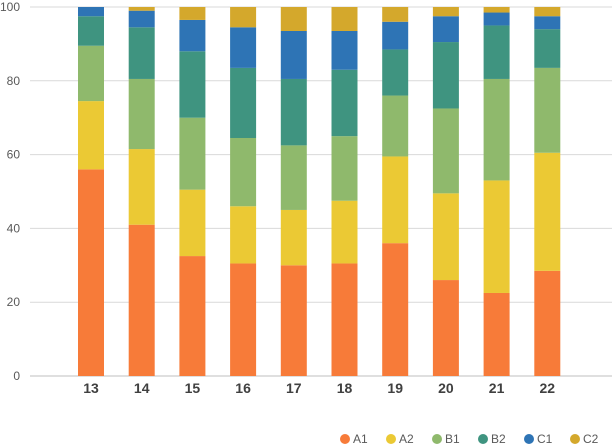 The image size is (616, 448). What do you see at coordinates (591, 439) in the screenshot?
I see `legend-label: C2` at bounding box center [591, 439].